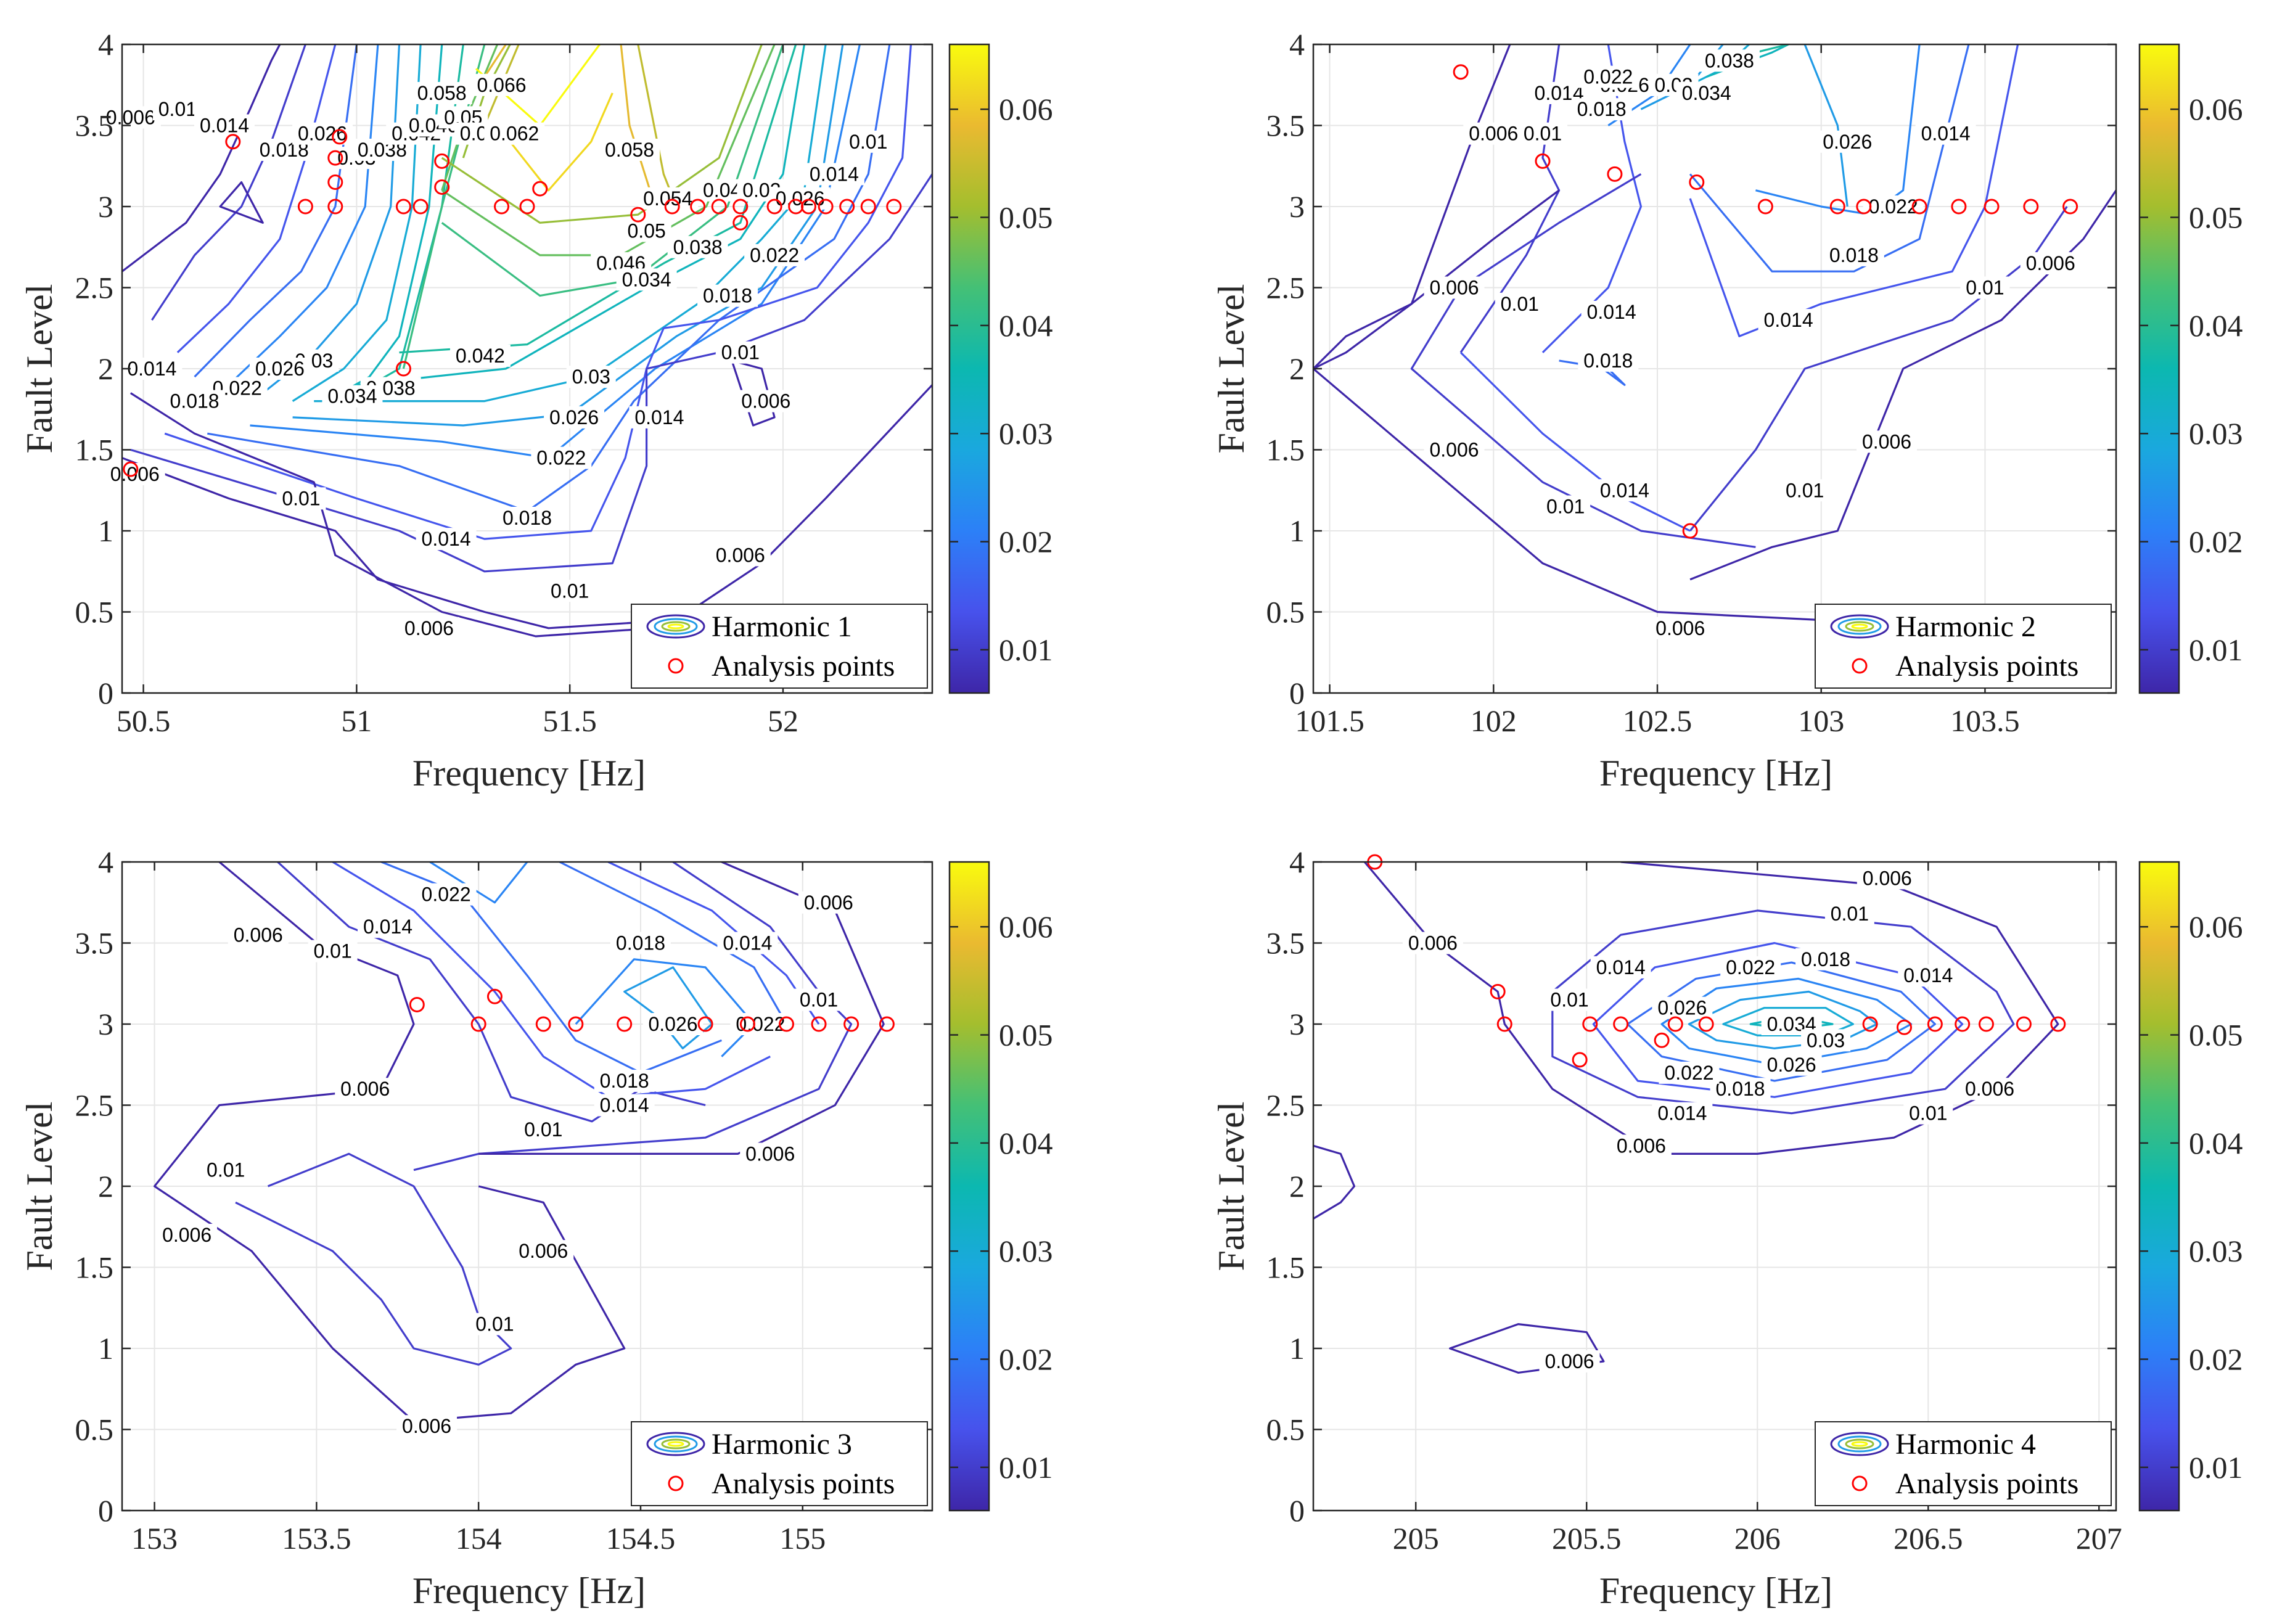  Describe the element at coordinates (570, 720) in the screenshot. I see `x-tick-label: 51.5` at that location.